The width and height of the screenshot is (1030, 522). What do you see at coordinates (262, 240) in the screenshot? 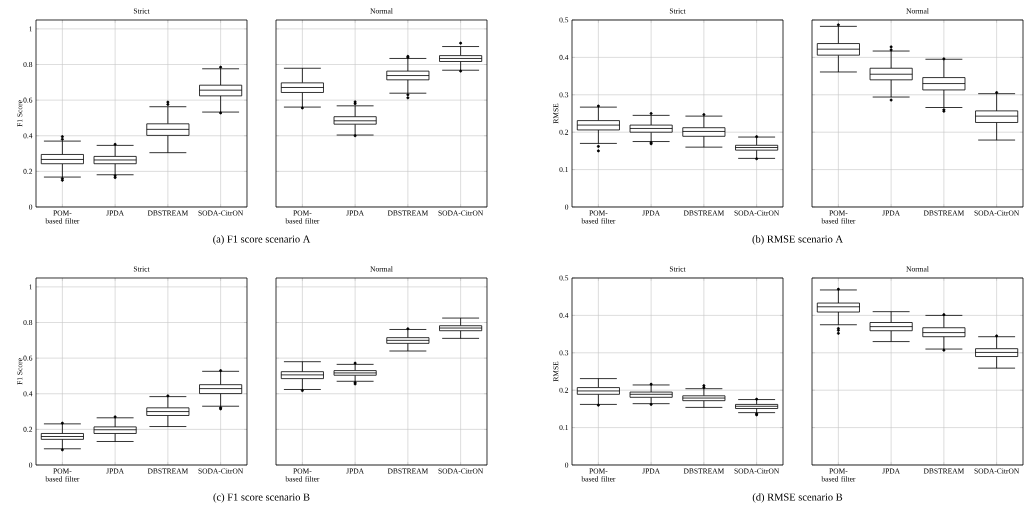
I see `text: (a) F1 score scenario A` at bounding box center [262, 240].